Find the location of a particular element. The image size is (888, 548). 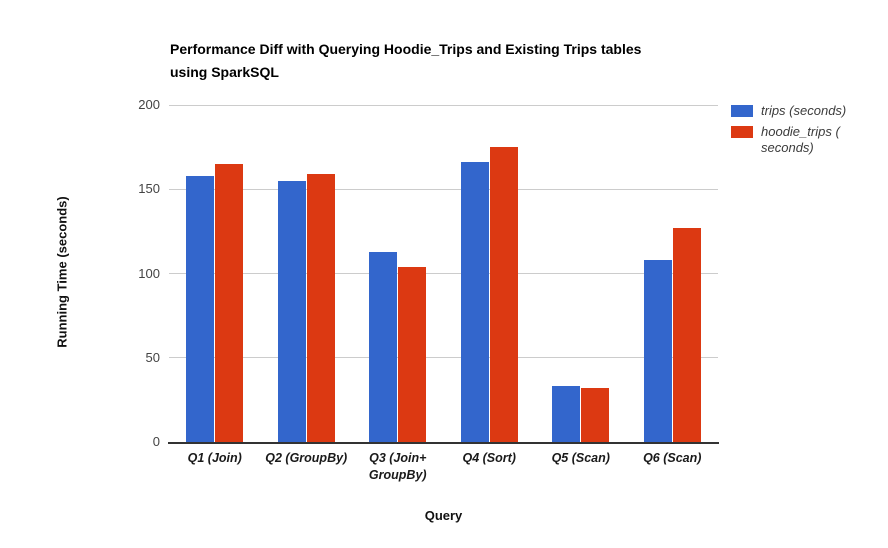

bar-hoodie_trips-q6 is located at coordinates (686, 335).